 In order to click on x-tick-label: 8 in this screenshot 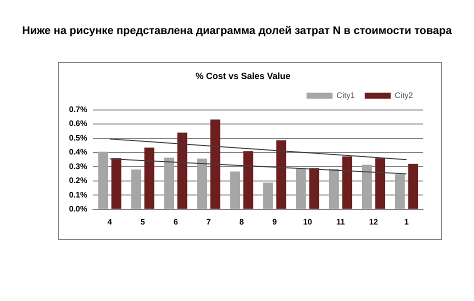, I will do `click(241, 221)`.